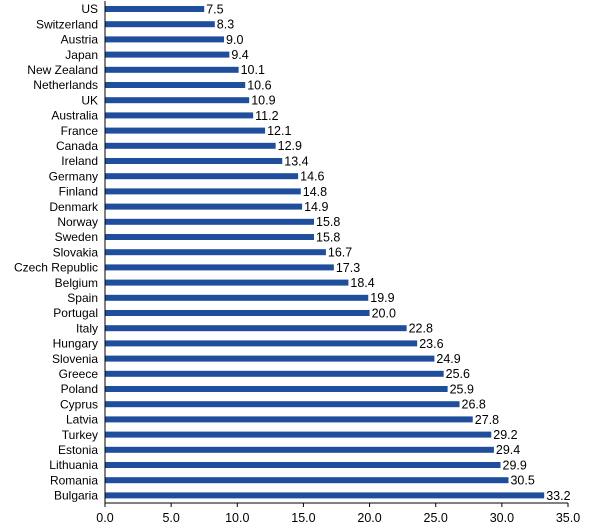 The height and width of the screenshot is (528, 590). I want to click on x-tick-label: 20.0, so click(369, 518).